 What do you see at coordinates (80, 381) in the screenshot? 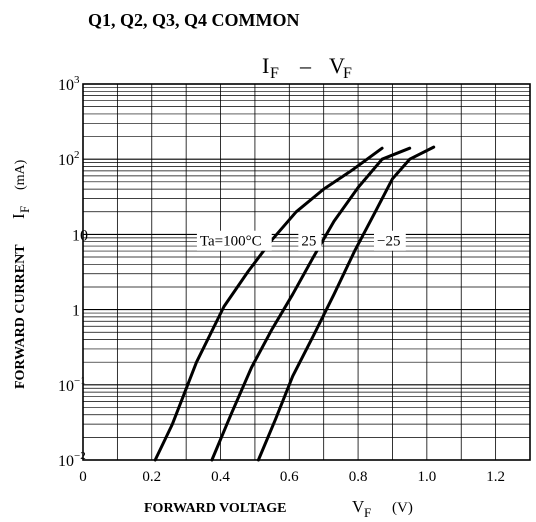
I see `y-tick-exponent: −1` at bounding box center [80, 381].